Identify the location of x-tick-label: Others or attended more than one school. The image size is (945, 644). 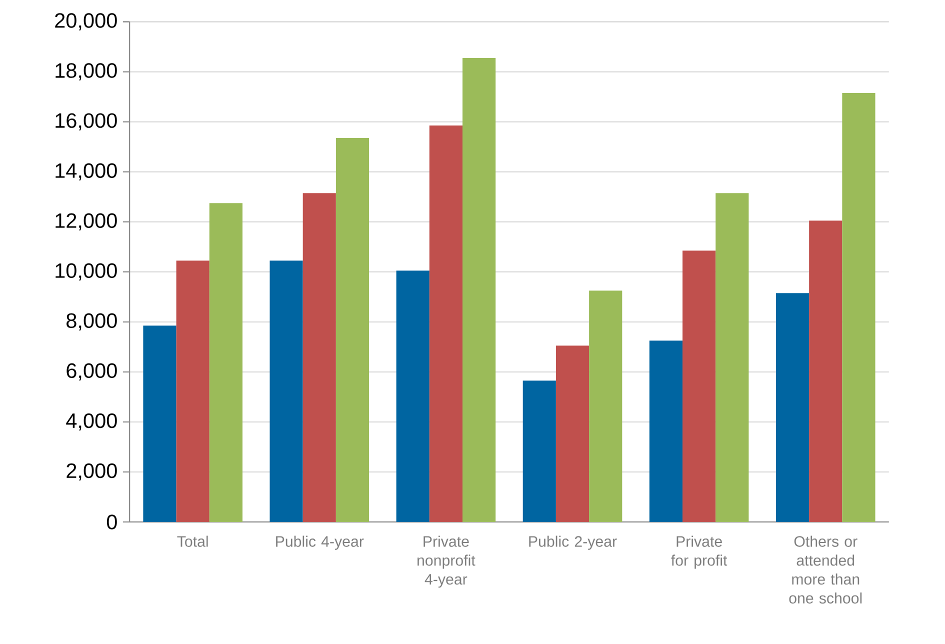
(825, 570).